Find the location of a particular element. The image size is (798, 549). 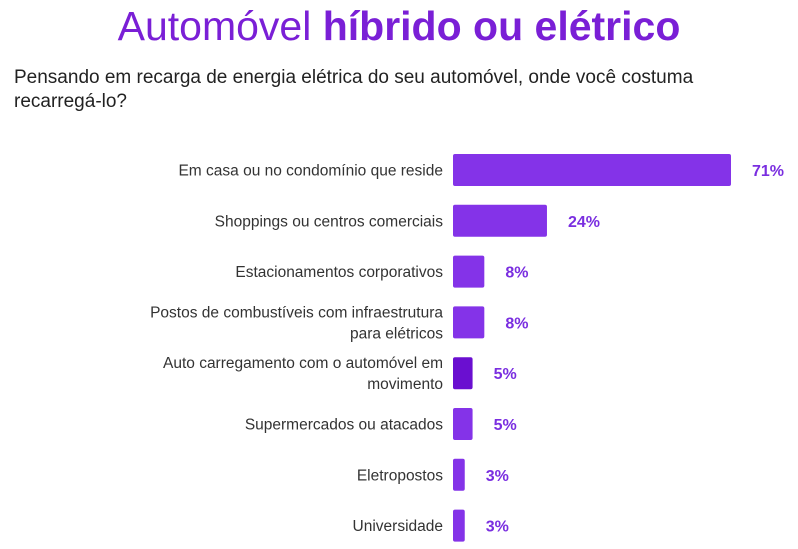

bar-row: Eletropostos 3% is located at coordinates (433, 474).